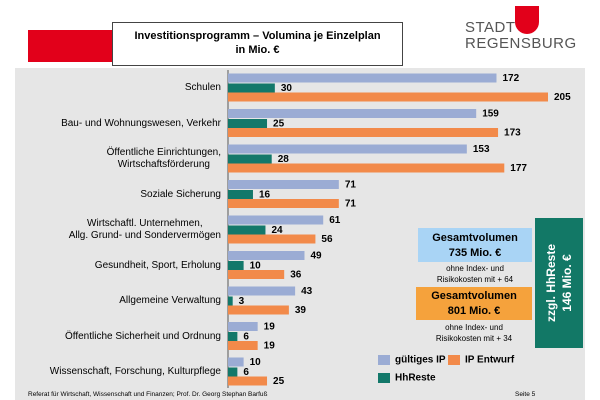 This screenshot has width=600, height=400. Describe the element at coordinates (287, 88) in the screenshot. I see `data-label: 30` at that location.